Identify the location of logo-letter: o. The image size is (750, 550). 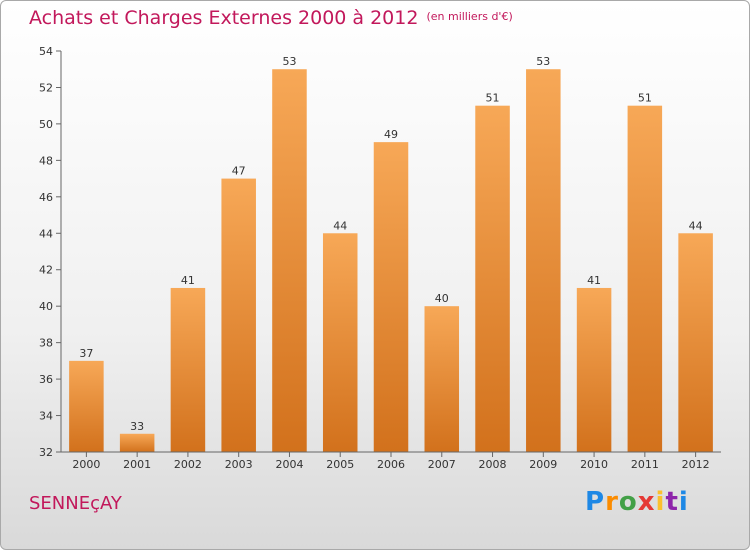
(628, 502).